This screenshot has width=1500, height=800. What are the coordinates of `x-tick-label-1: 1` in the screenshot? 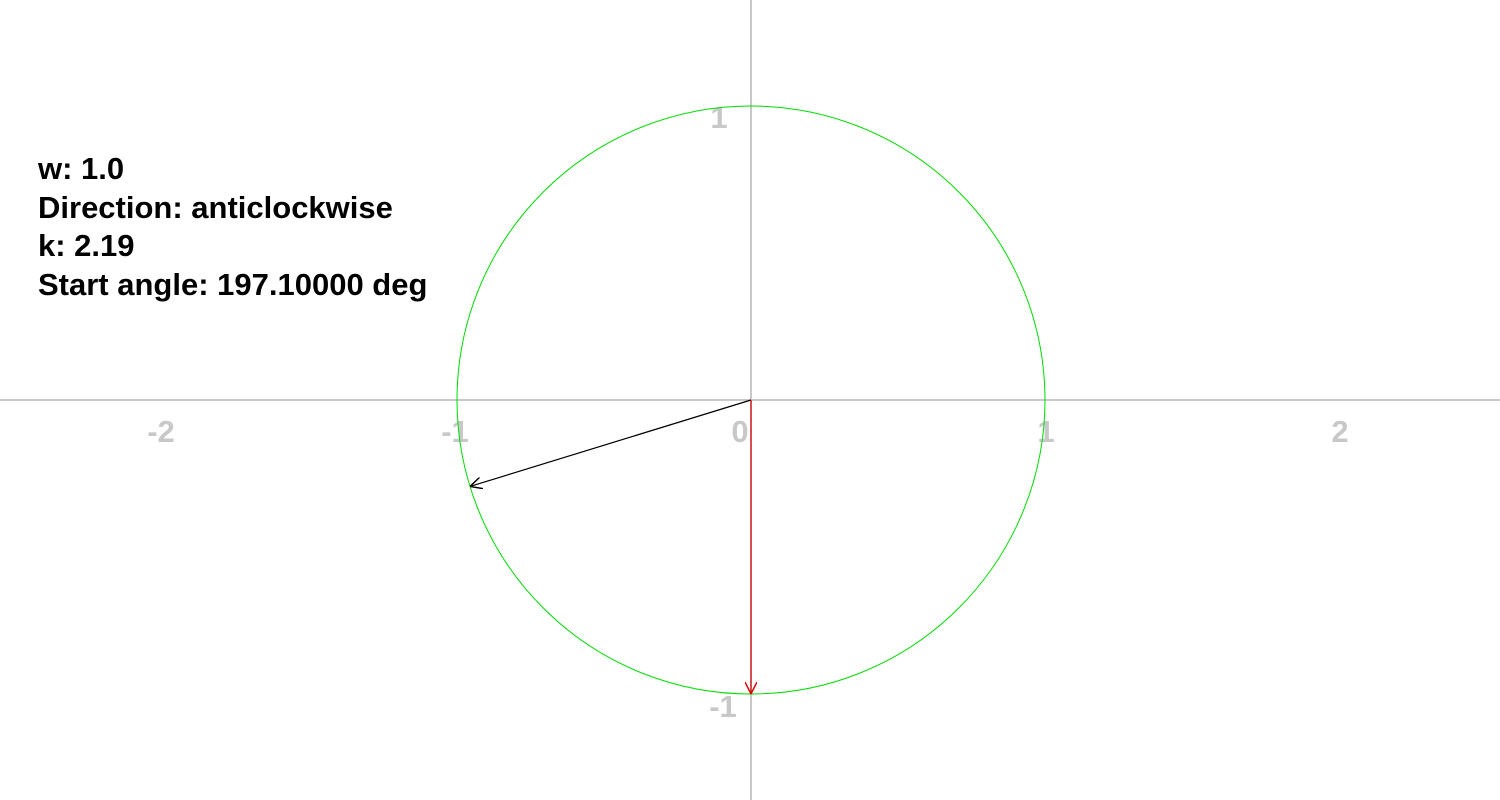 It's located at (1045, 431).